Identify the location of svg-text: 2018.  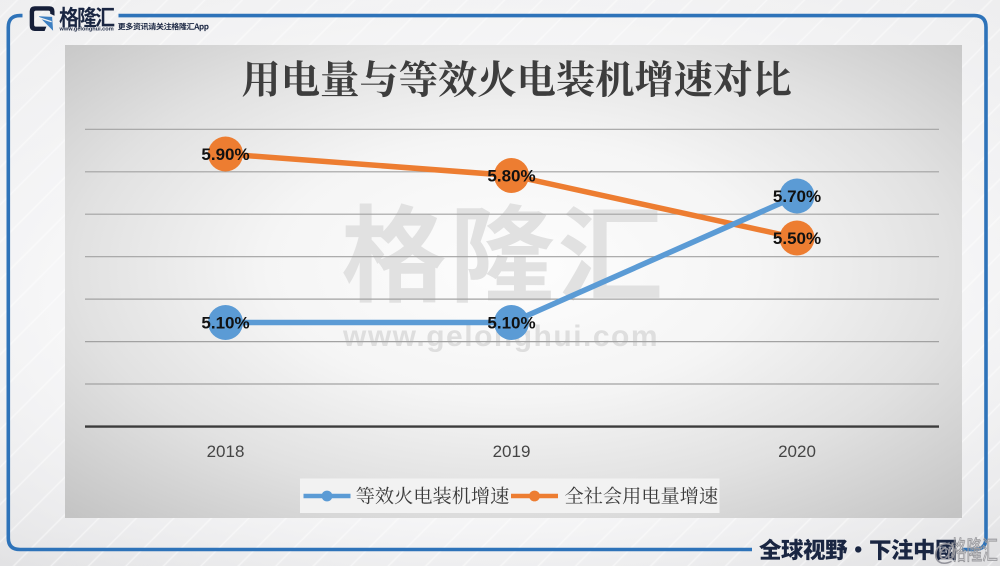
(226, 451).